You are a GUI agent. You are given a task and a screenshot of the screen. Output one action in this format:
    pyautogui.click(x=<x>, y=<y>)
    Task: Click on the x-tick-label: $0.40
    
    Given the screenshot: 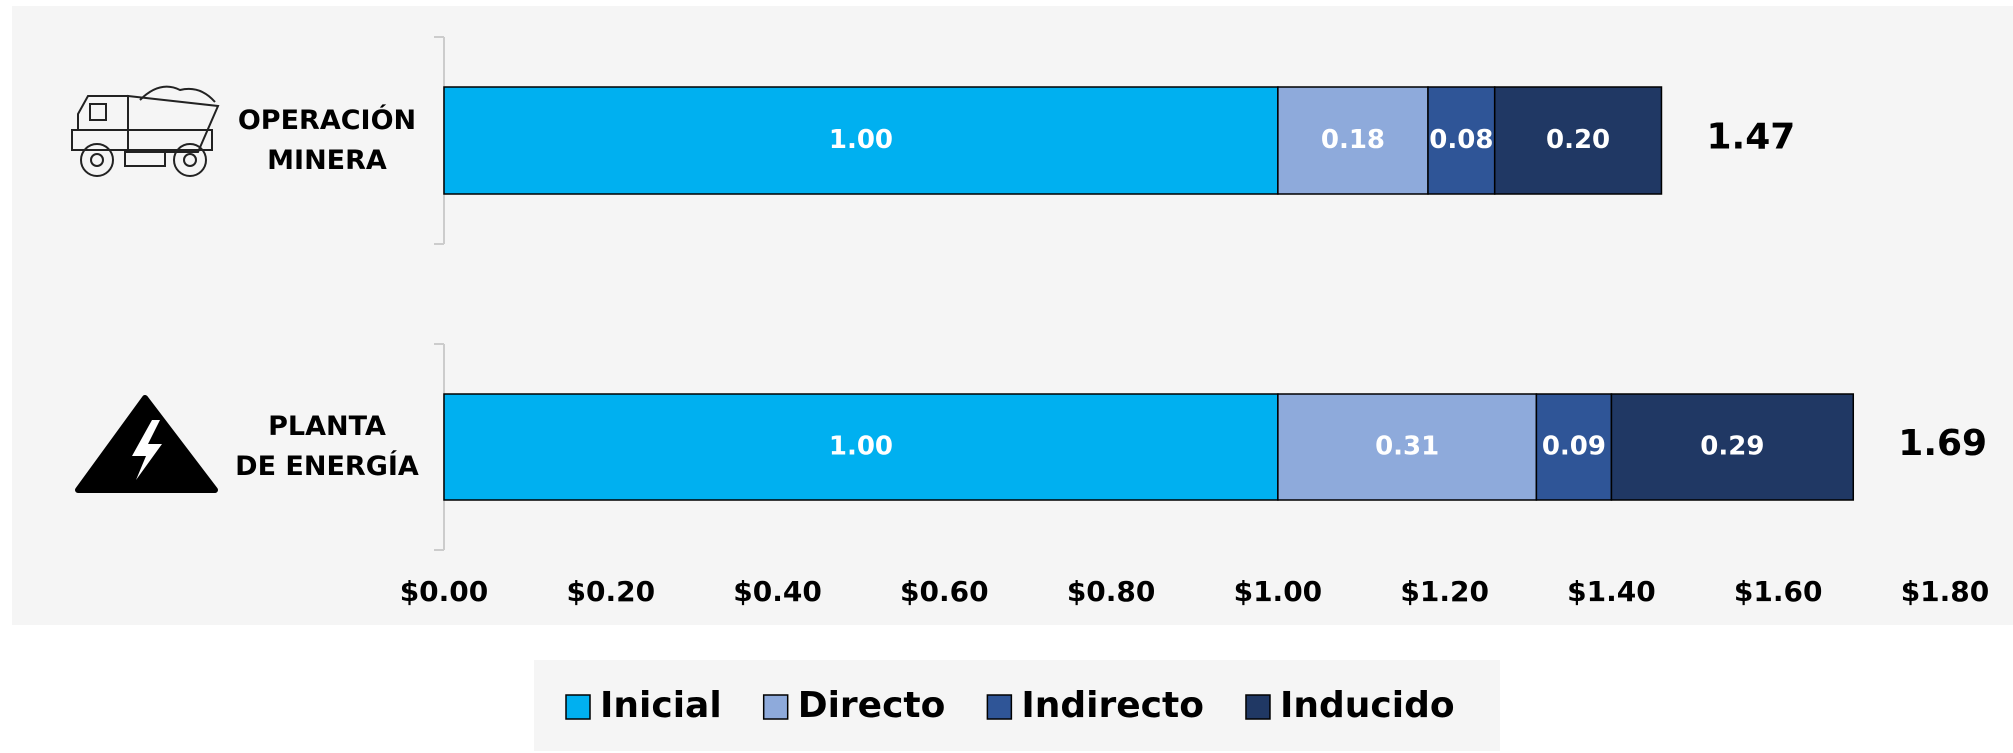 What is the action you would take?
    pyautogui.click(x=777, y=591)
    